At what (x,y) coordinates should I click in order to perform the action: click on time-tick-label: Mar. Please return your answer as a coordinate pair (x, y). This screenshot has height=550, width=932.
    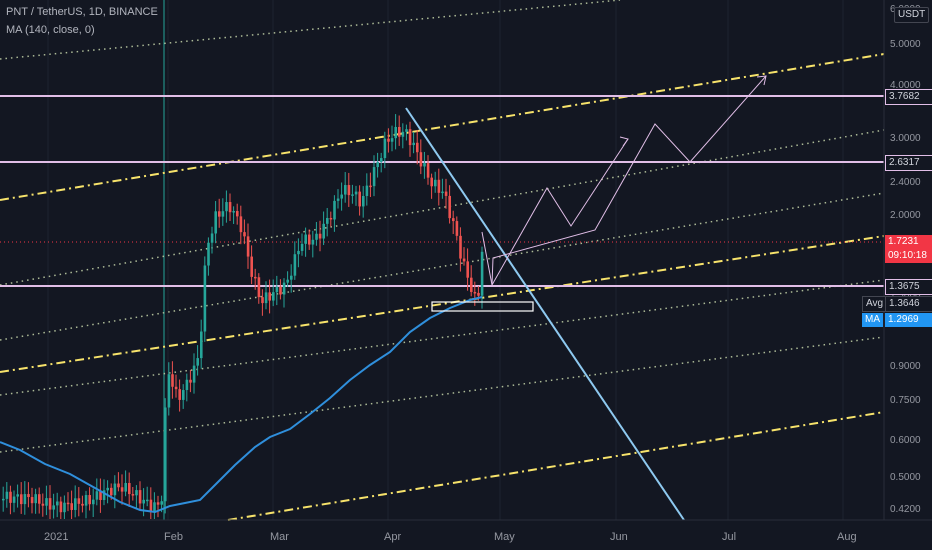
    Looking at the image, I should click on (279, 537).